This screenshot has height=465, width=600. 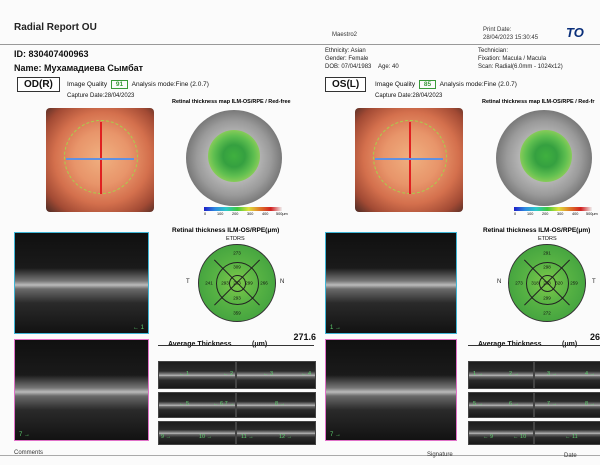 I want to click on os-capture-date: Capture Date:28/04/2023, so click(x=409, y=96).